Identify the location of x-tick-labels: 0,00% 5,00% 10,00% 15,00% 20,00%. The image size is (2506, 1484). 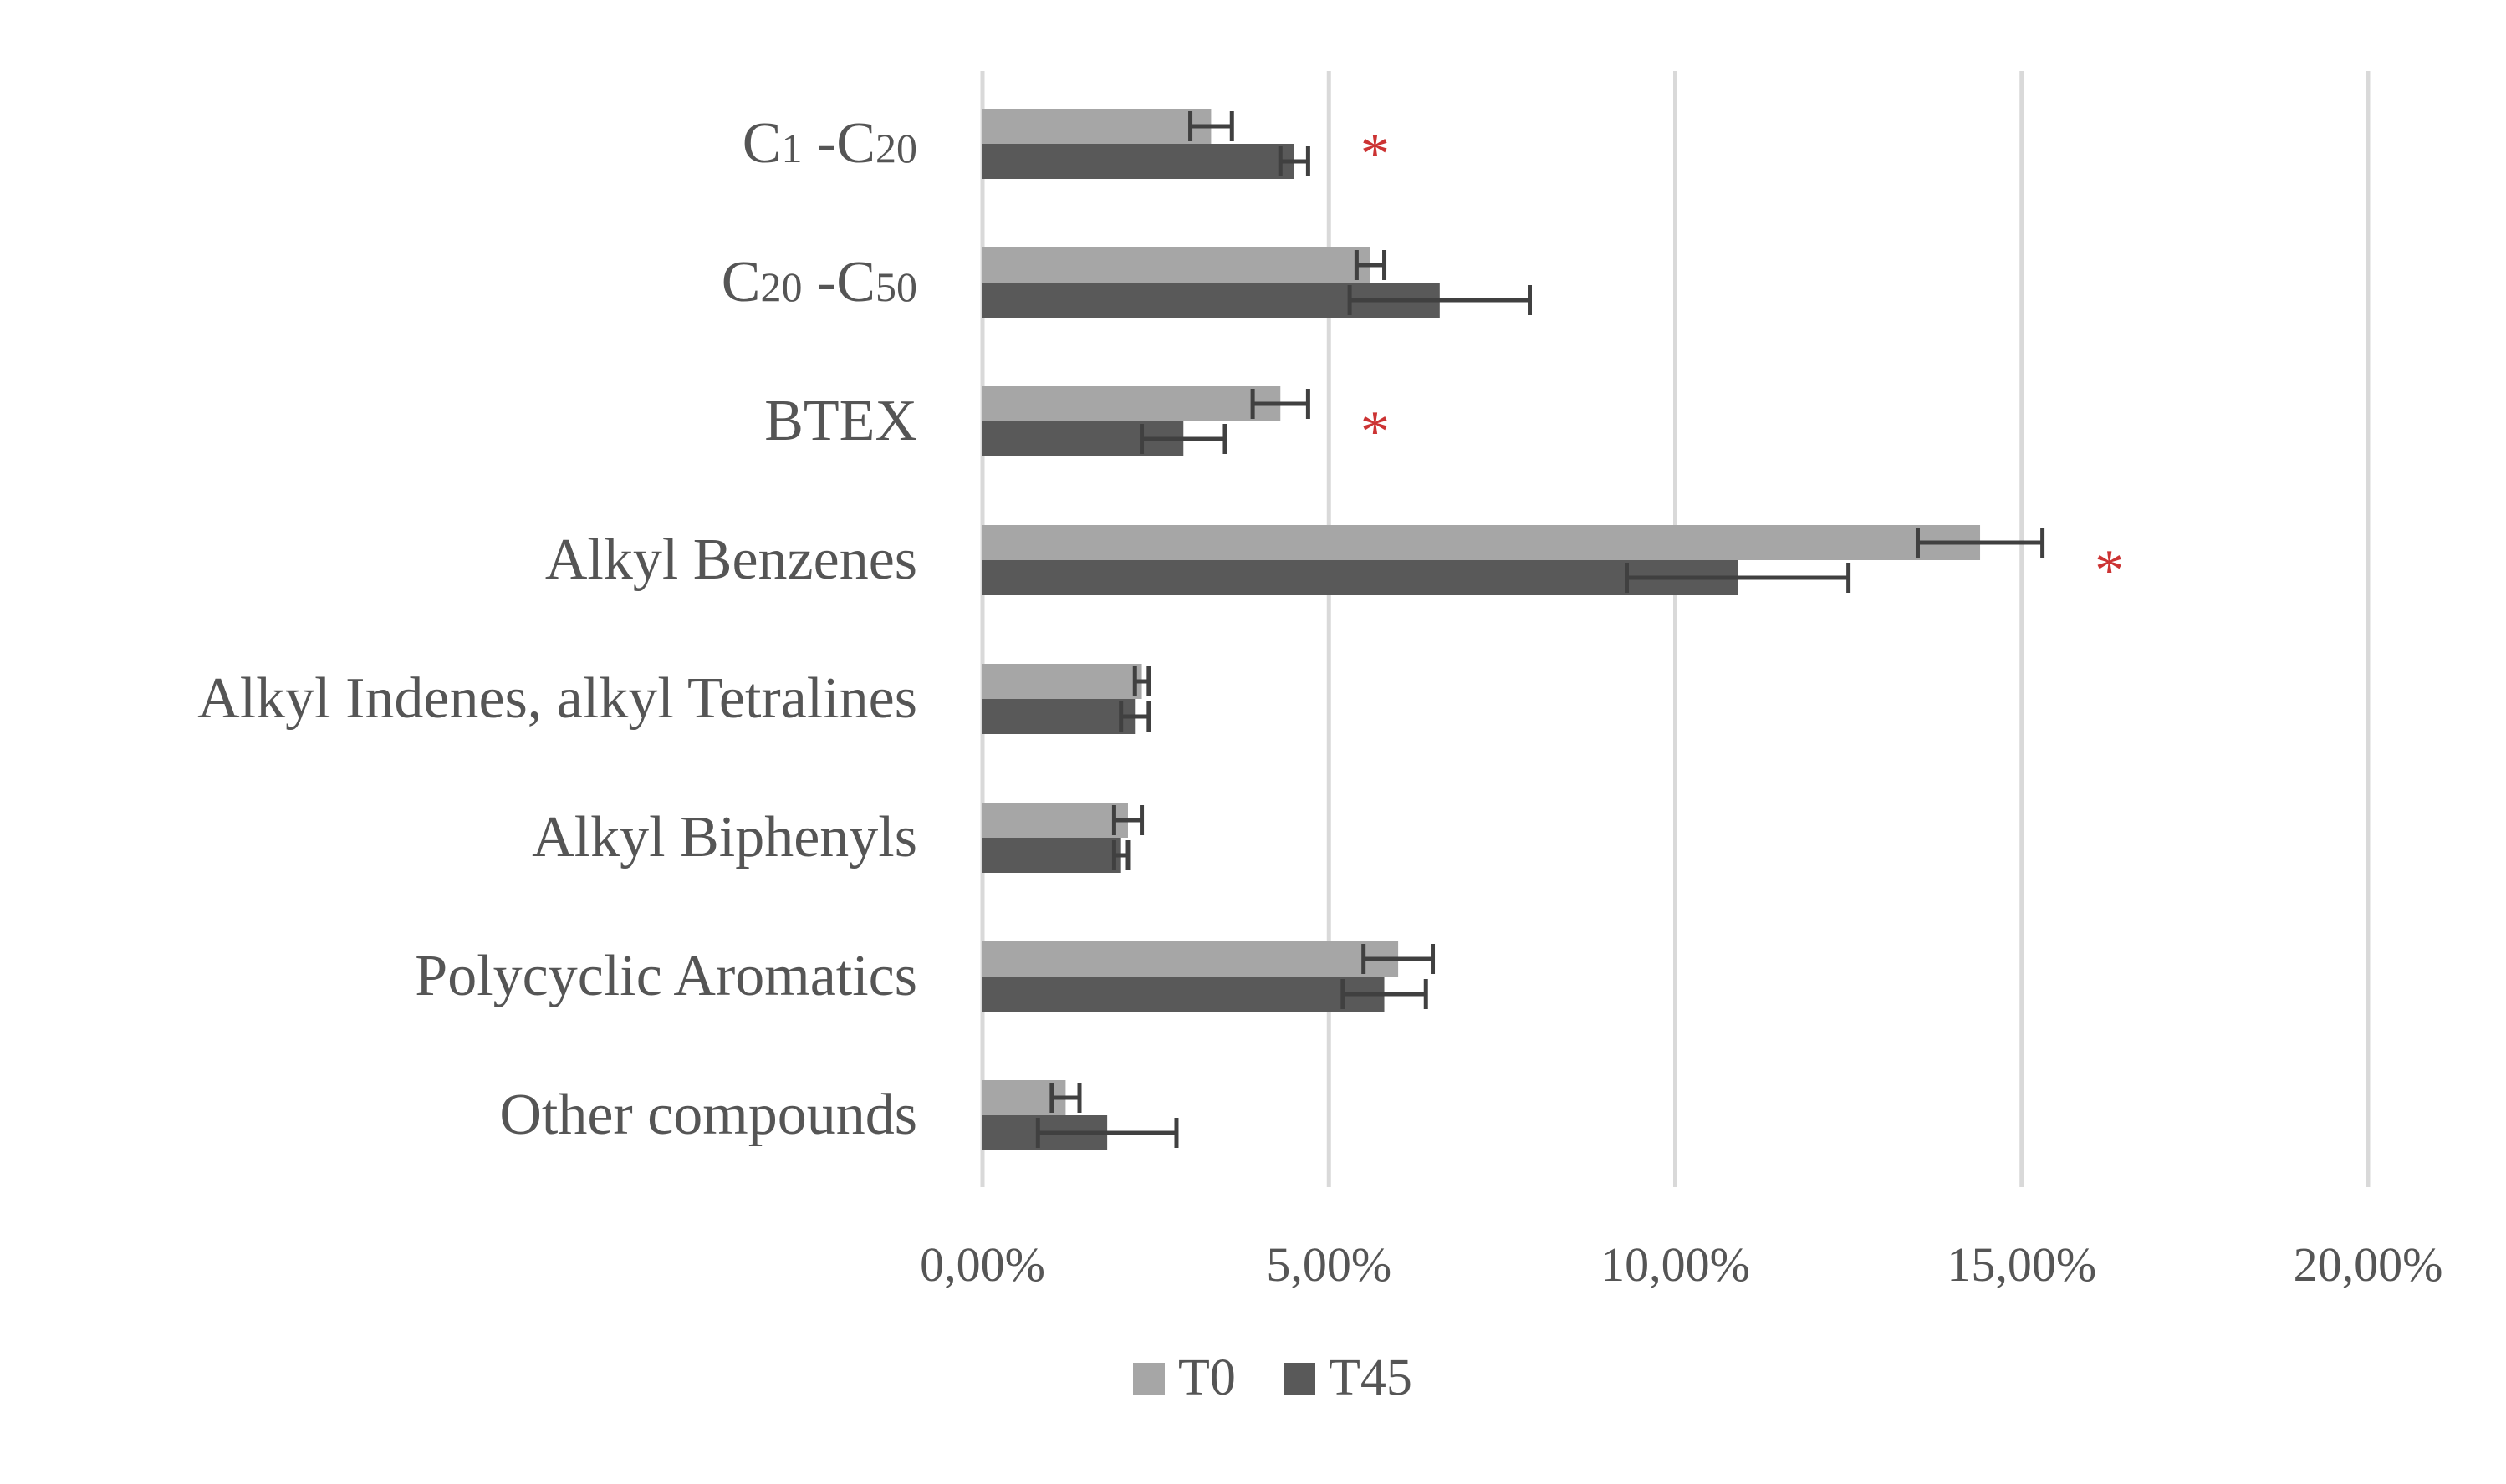
(1681, 1264).